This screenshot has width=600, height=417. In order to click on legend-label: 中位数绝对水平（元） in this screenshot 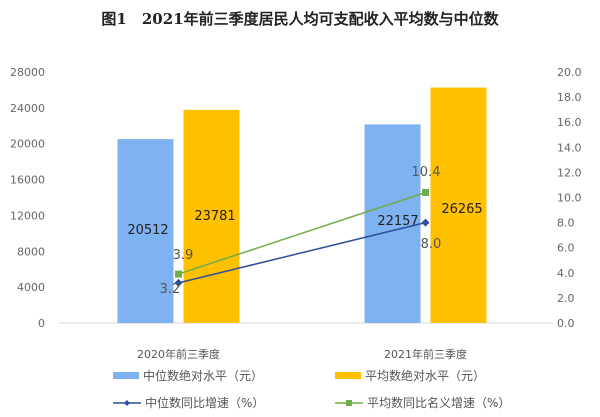, I will do `click(203, 376)`.